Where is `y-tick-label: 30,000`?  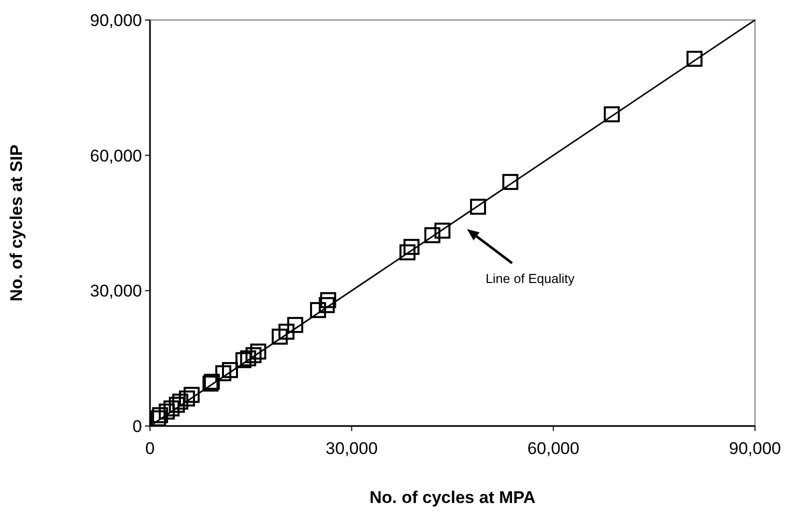
y-tick-label: 30,000 is located at coordinates (116, 291).